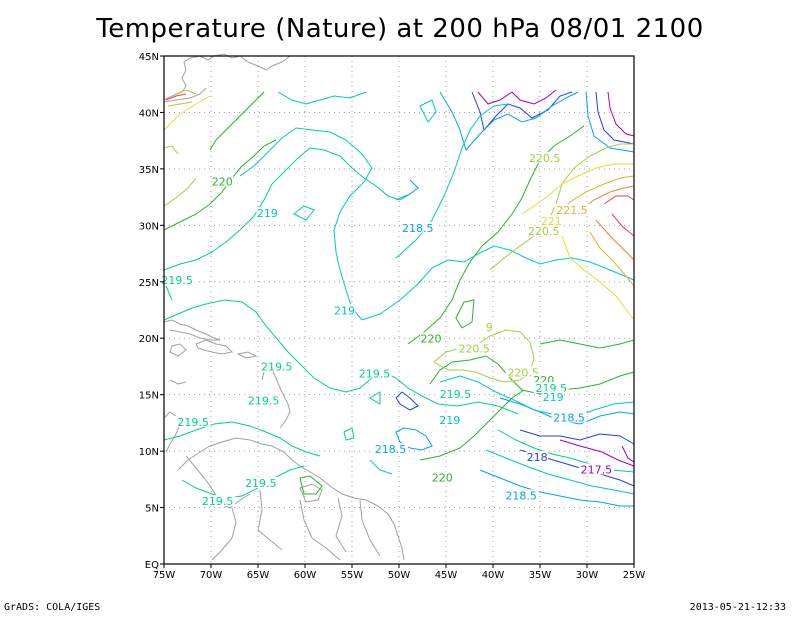 Image resolution: width=800 pixels, height=618 pixels. I want to click on x-tick-label: 75W, so click(164, 575).